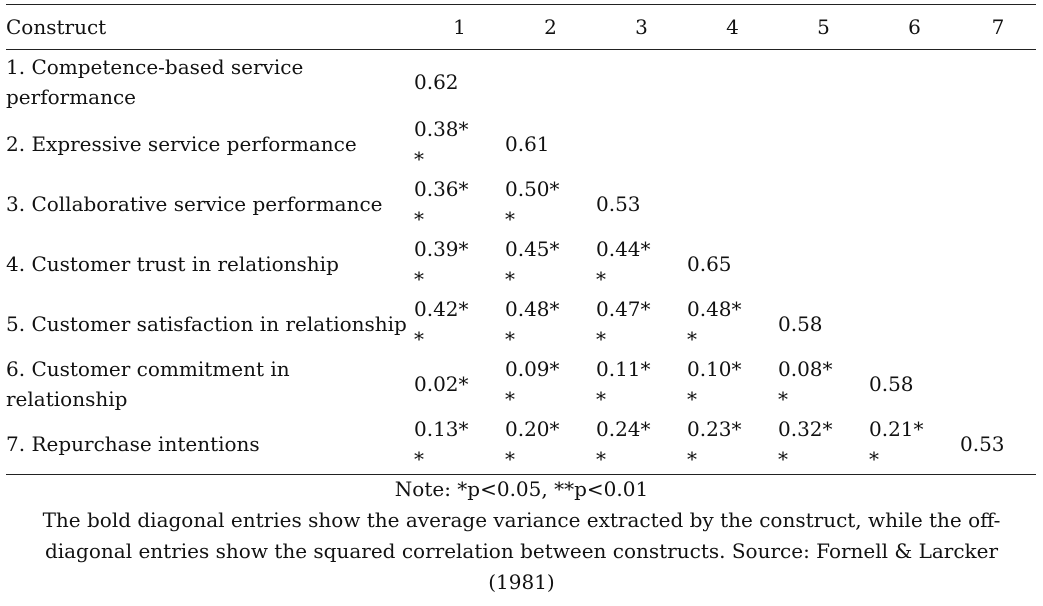 Image resolution: width=1043 pixels, height=606 pixels. I want to click on diagonal-cell: 0.61, so click(527, 143).